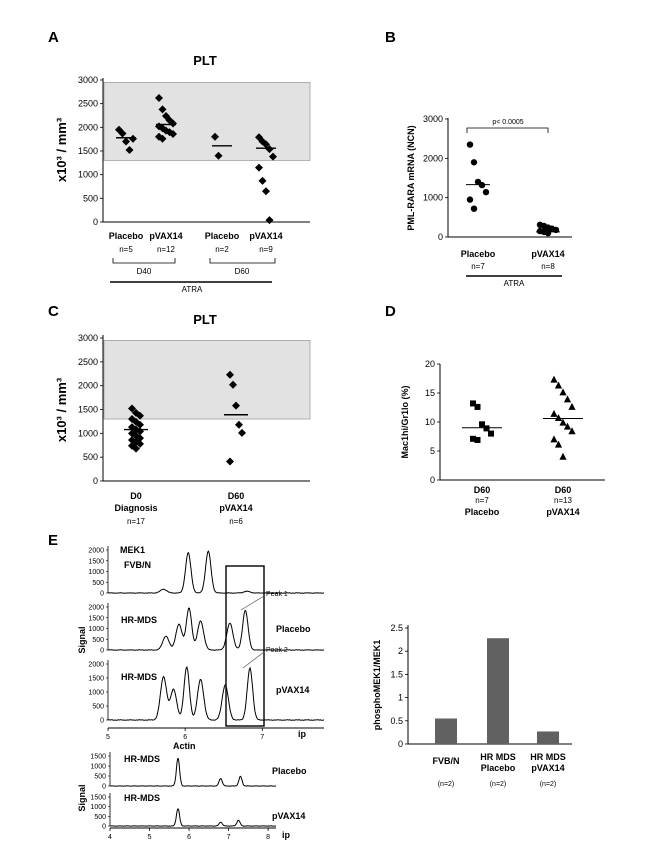 This screenshot has height=841, width=650. I want to click on bars, so click(497, 691).